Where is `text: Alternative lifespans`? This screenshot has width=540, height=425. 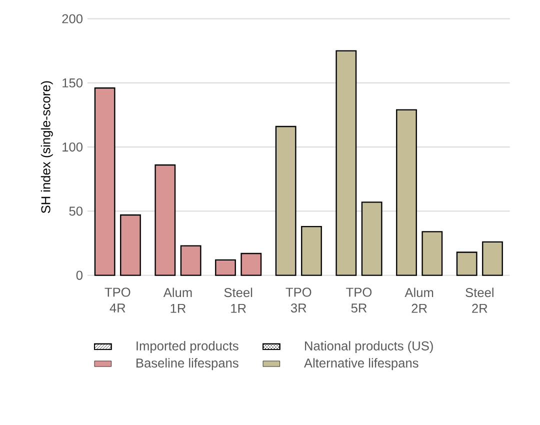
text: Alternative lifespans is located at coordinates (361, 364).